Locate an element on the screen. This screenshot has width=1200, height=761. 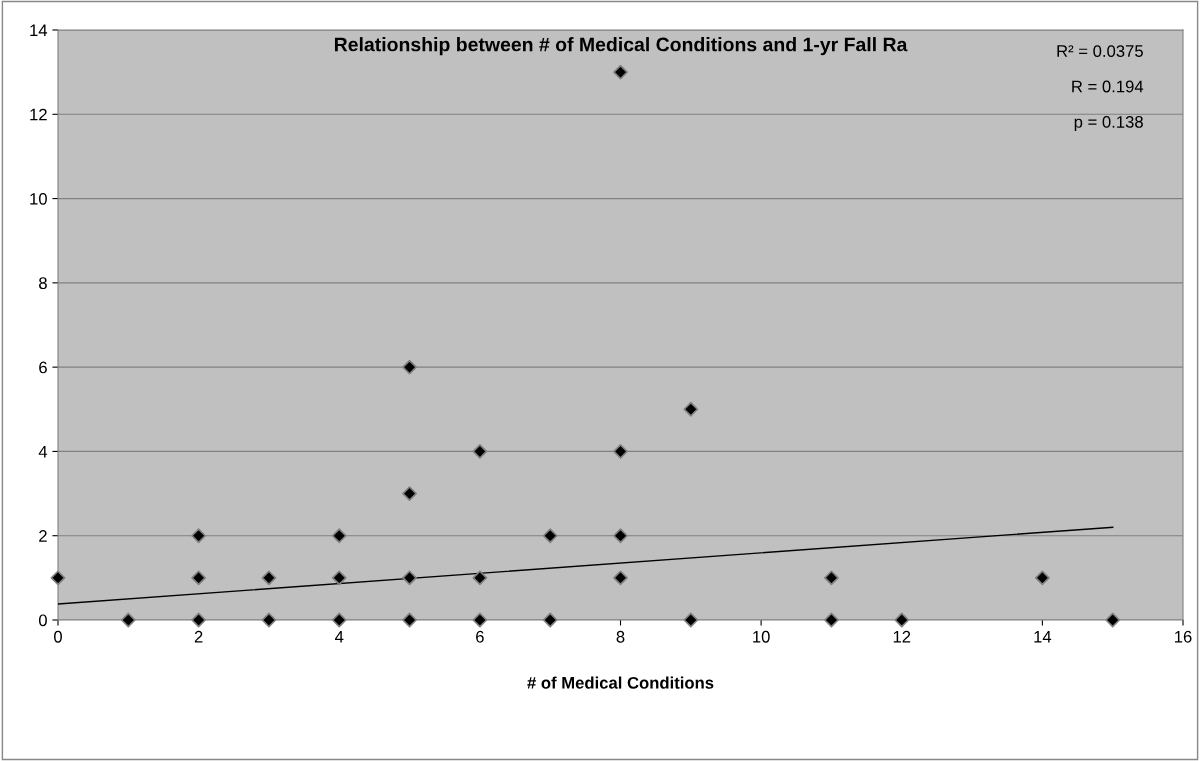
x-tick-label: 0 is located at coordinates (58, 636).